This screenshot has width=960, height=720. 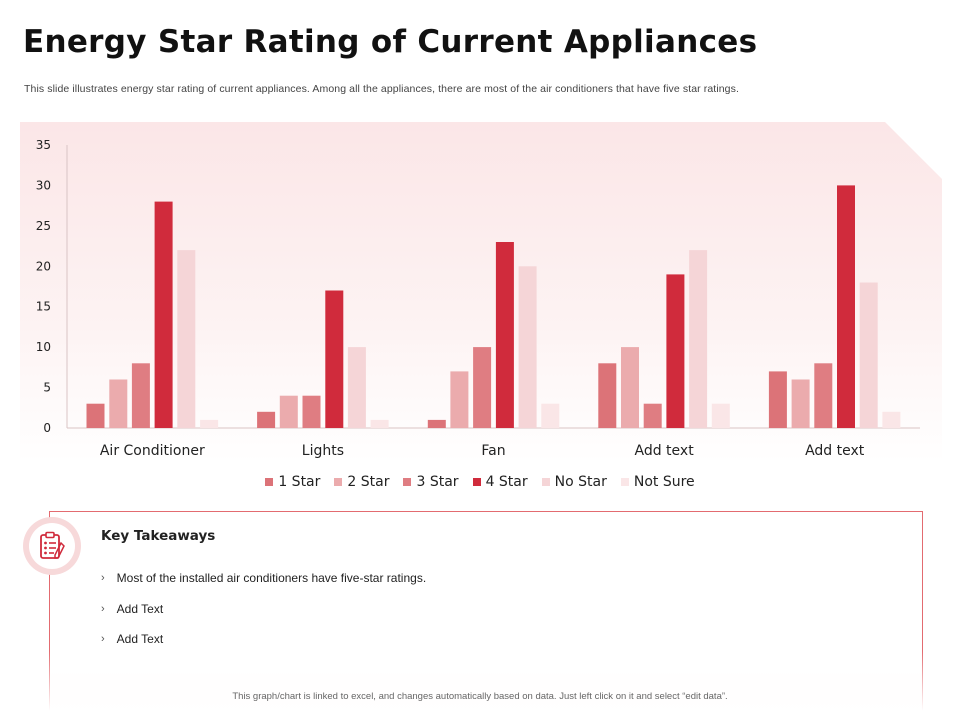 I want to click on legend-item: 3 Star, so click(x=431, y=482).